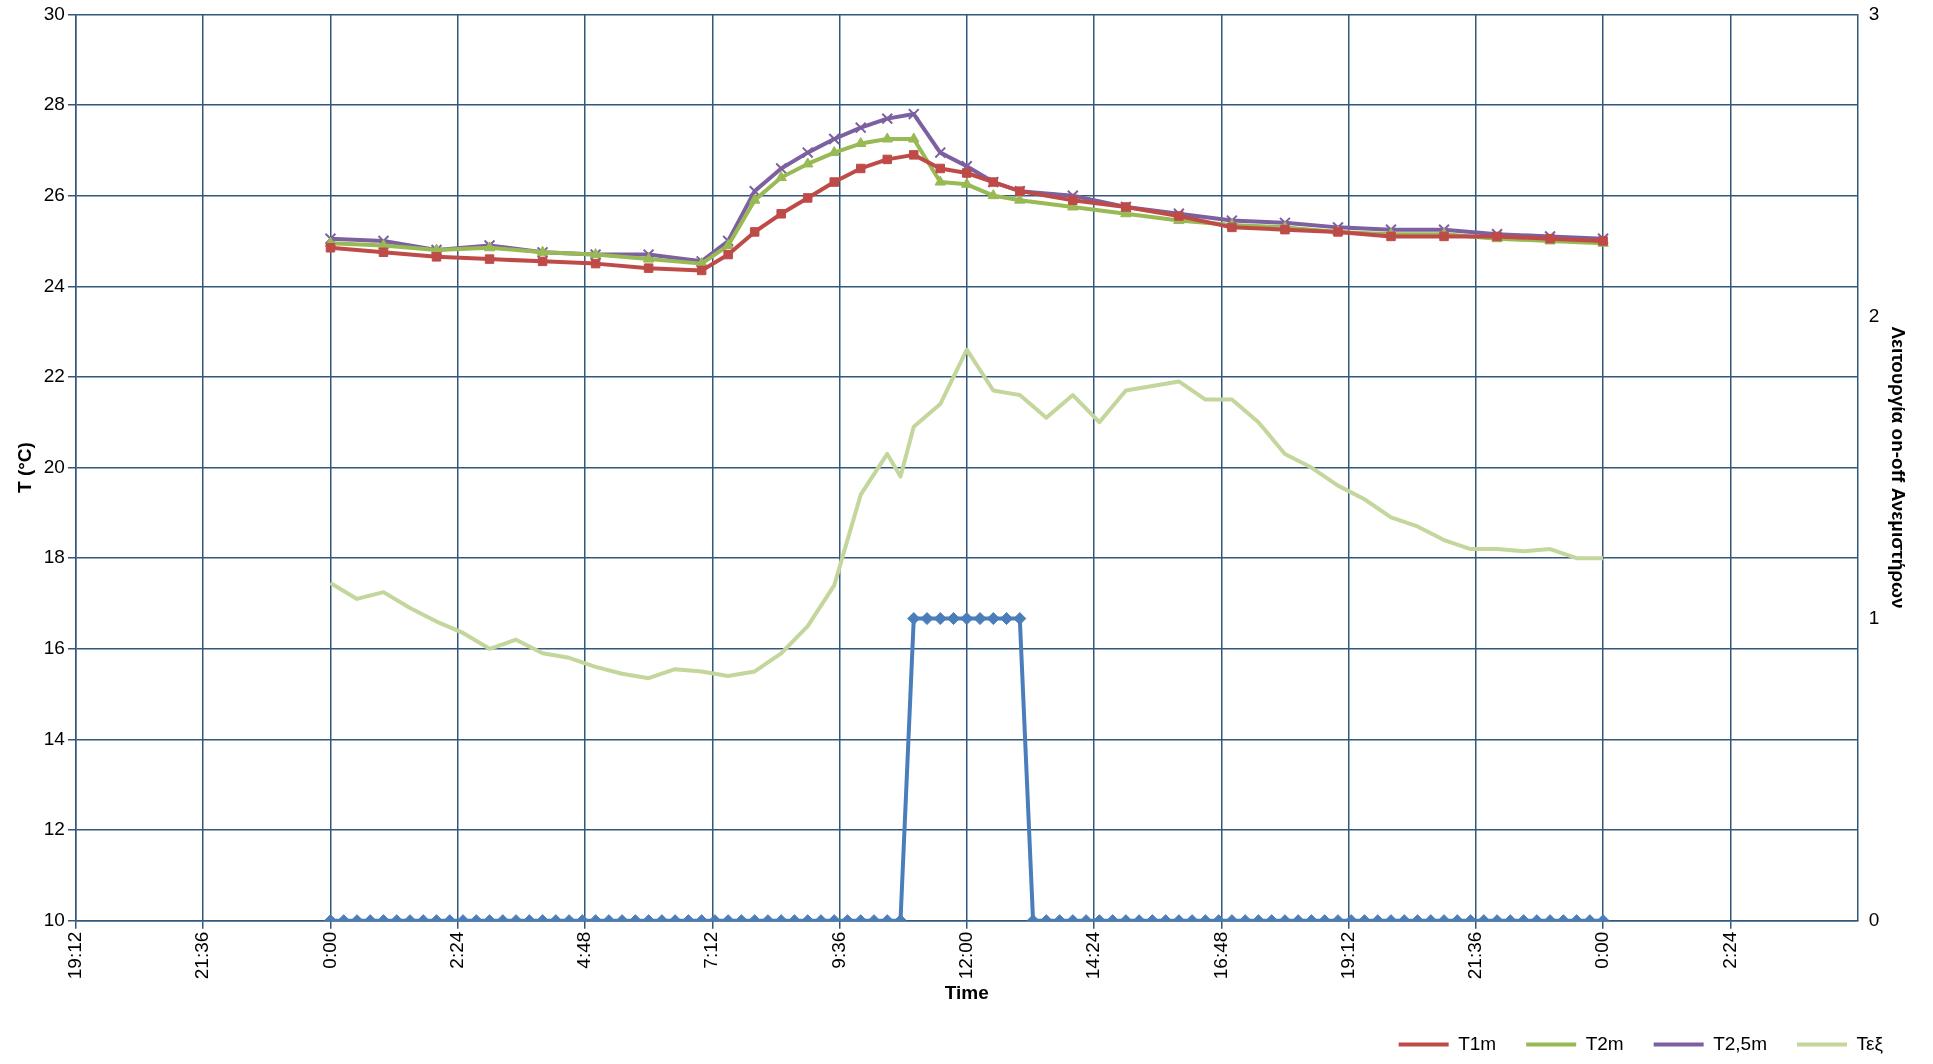 This screenshot has height=1064, width=1933. I want to click on x-tick-label: 12:00, so click(966, 955).